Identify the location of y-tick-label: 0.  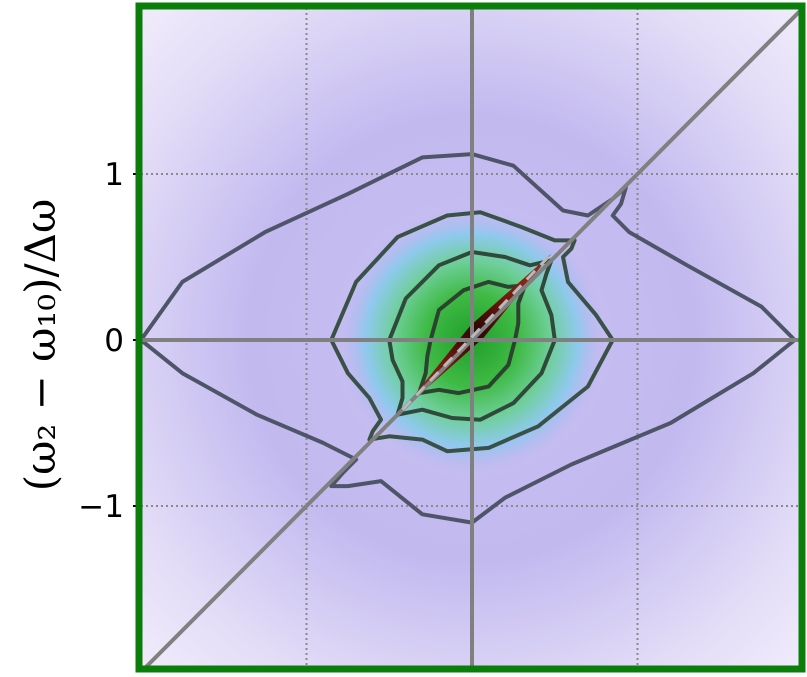
(114, 341).